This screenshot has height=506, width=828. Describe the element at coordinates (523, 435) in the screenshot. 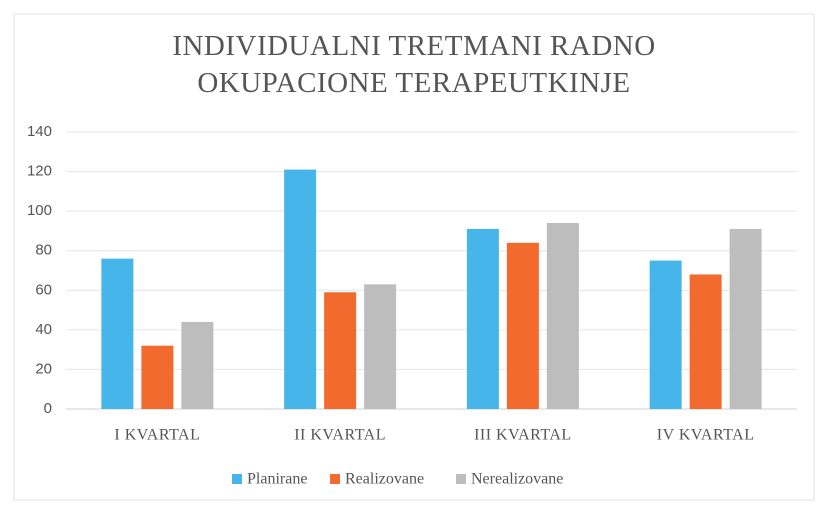

I see `x-tick-label: III KVARTAL` at that location.